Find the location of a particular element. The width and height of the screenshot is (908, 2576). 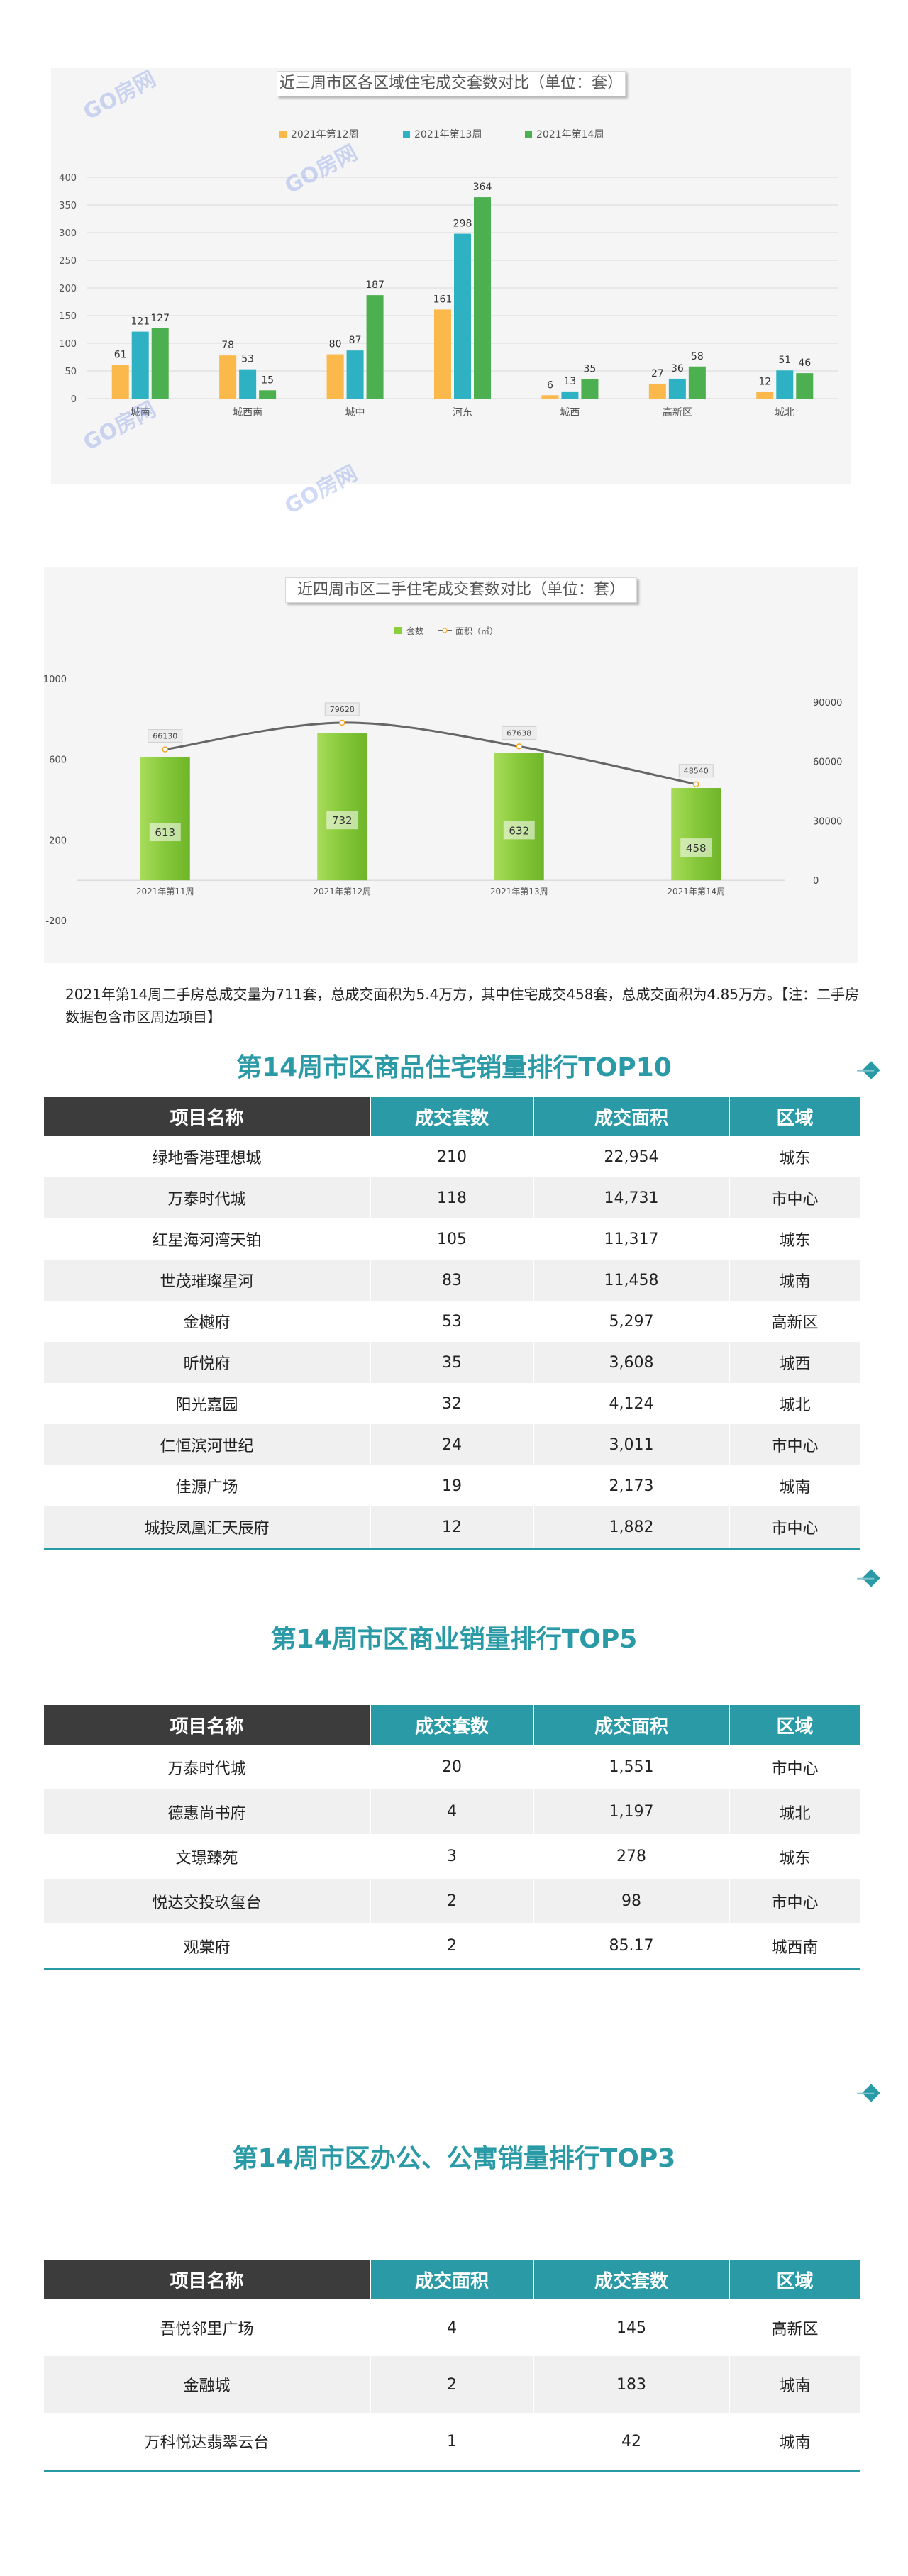

legend-label: 2021年第14周 is located at coordinates (570, 134).